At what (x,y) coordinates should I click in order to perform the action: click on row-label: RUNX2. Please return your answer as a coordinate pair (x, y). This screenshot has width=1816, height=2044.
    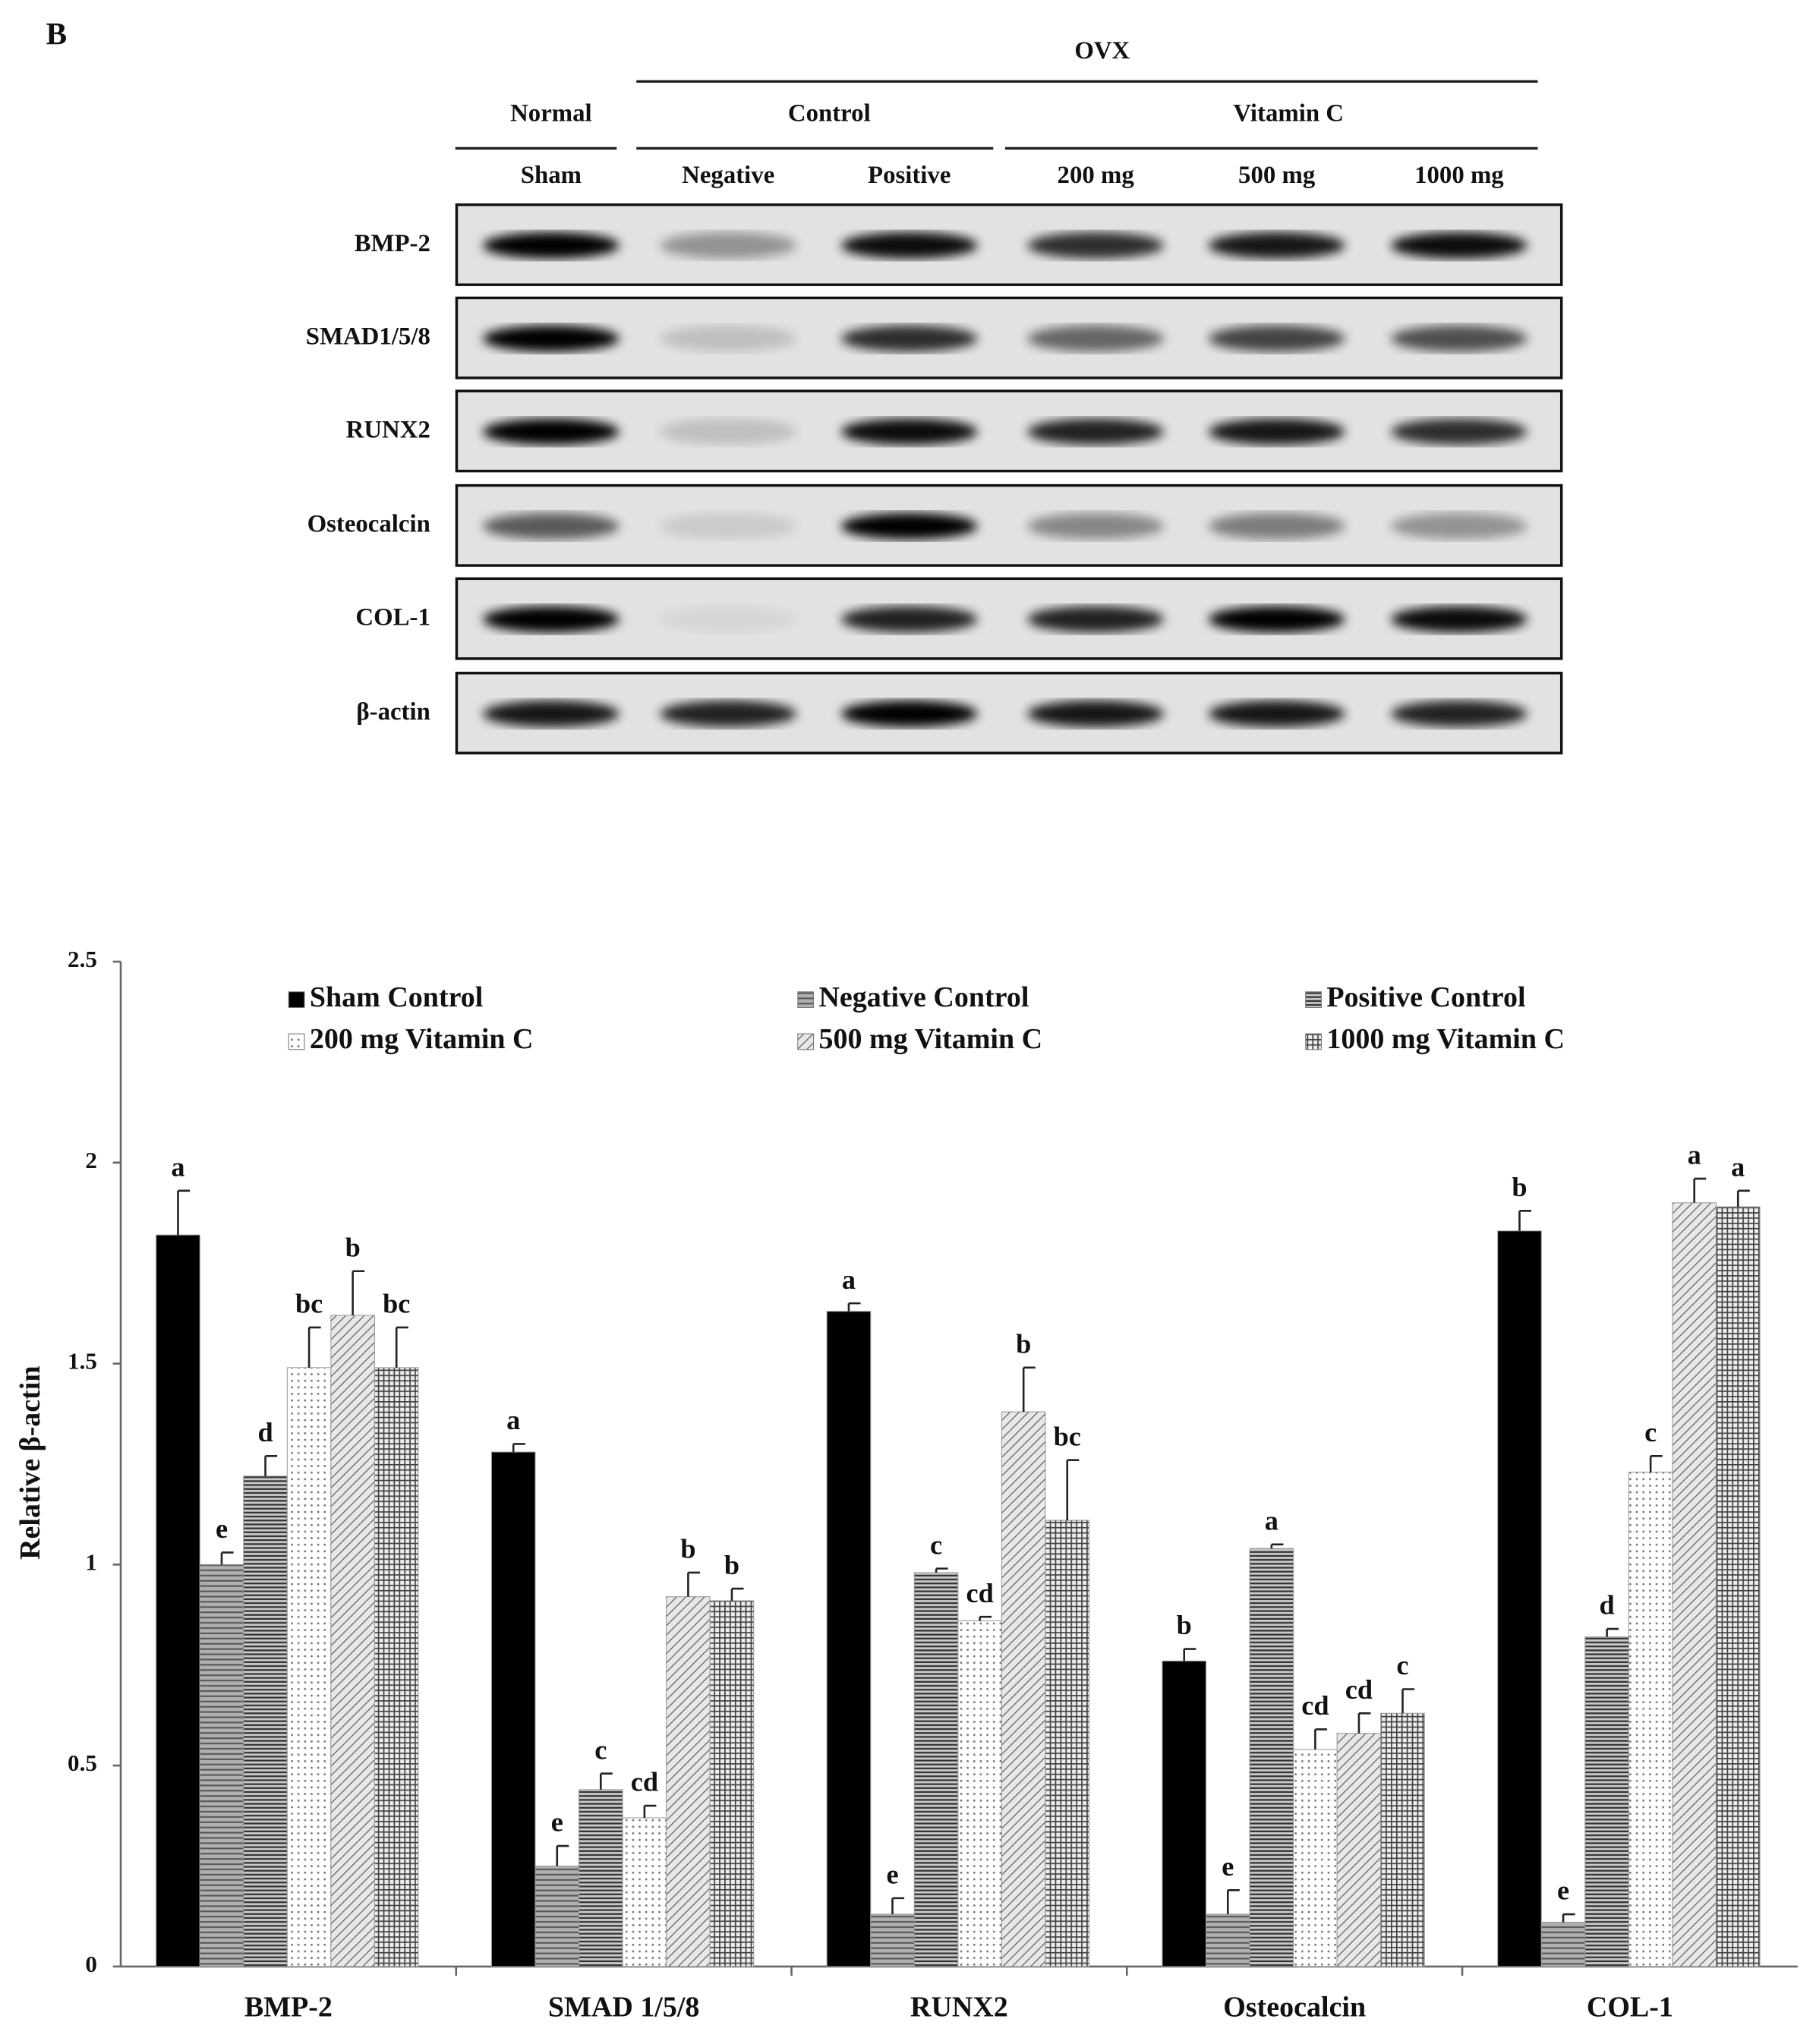
    Looking at the image, I should click on (388, 429).